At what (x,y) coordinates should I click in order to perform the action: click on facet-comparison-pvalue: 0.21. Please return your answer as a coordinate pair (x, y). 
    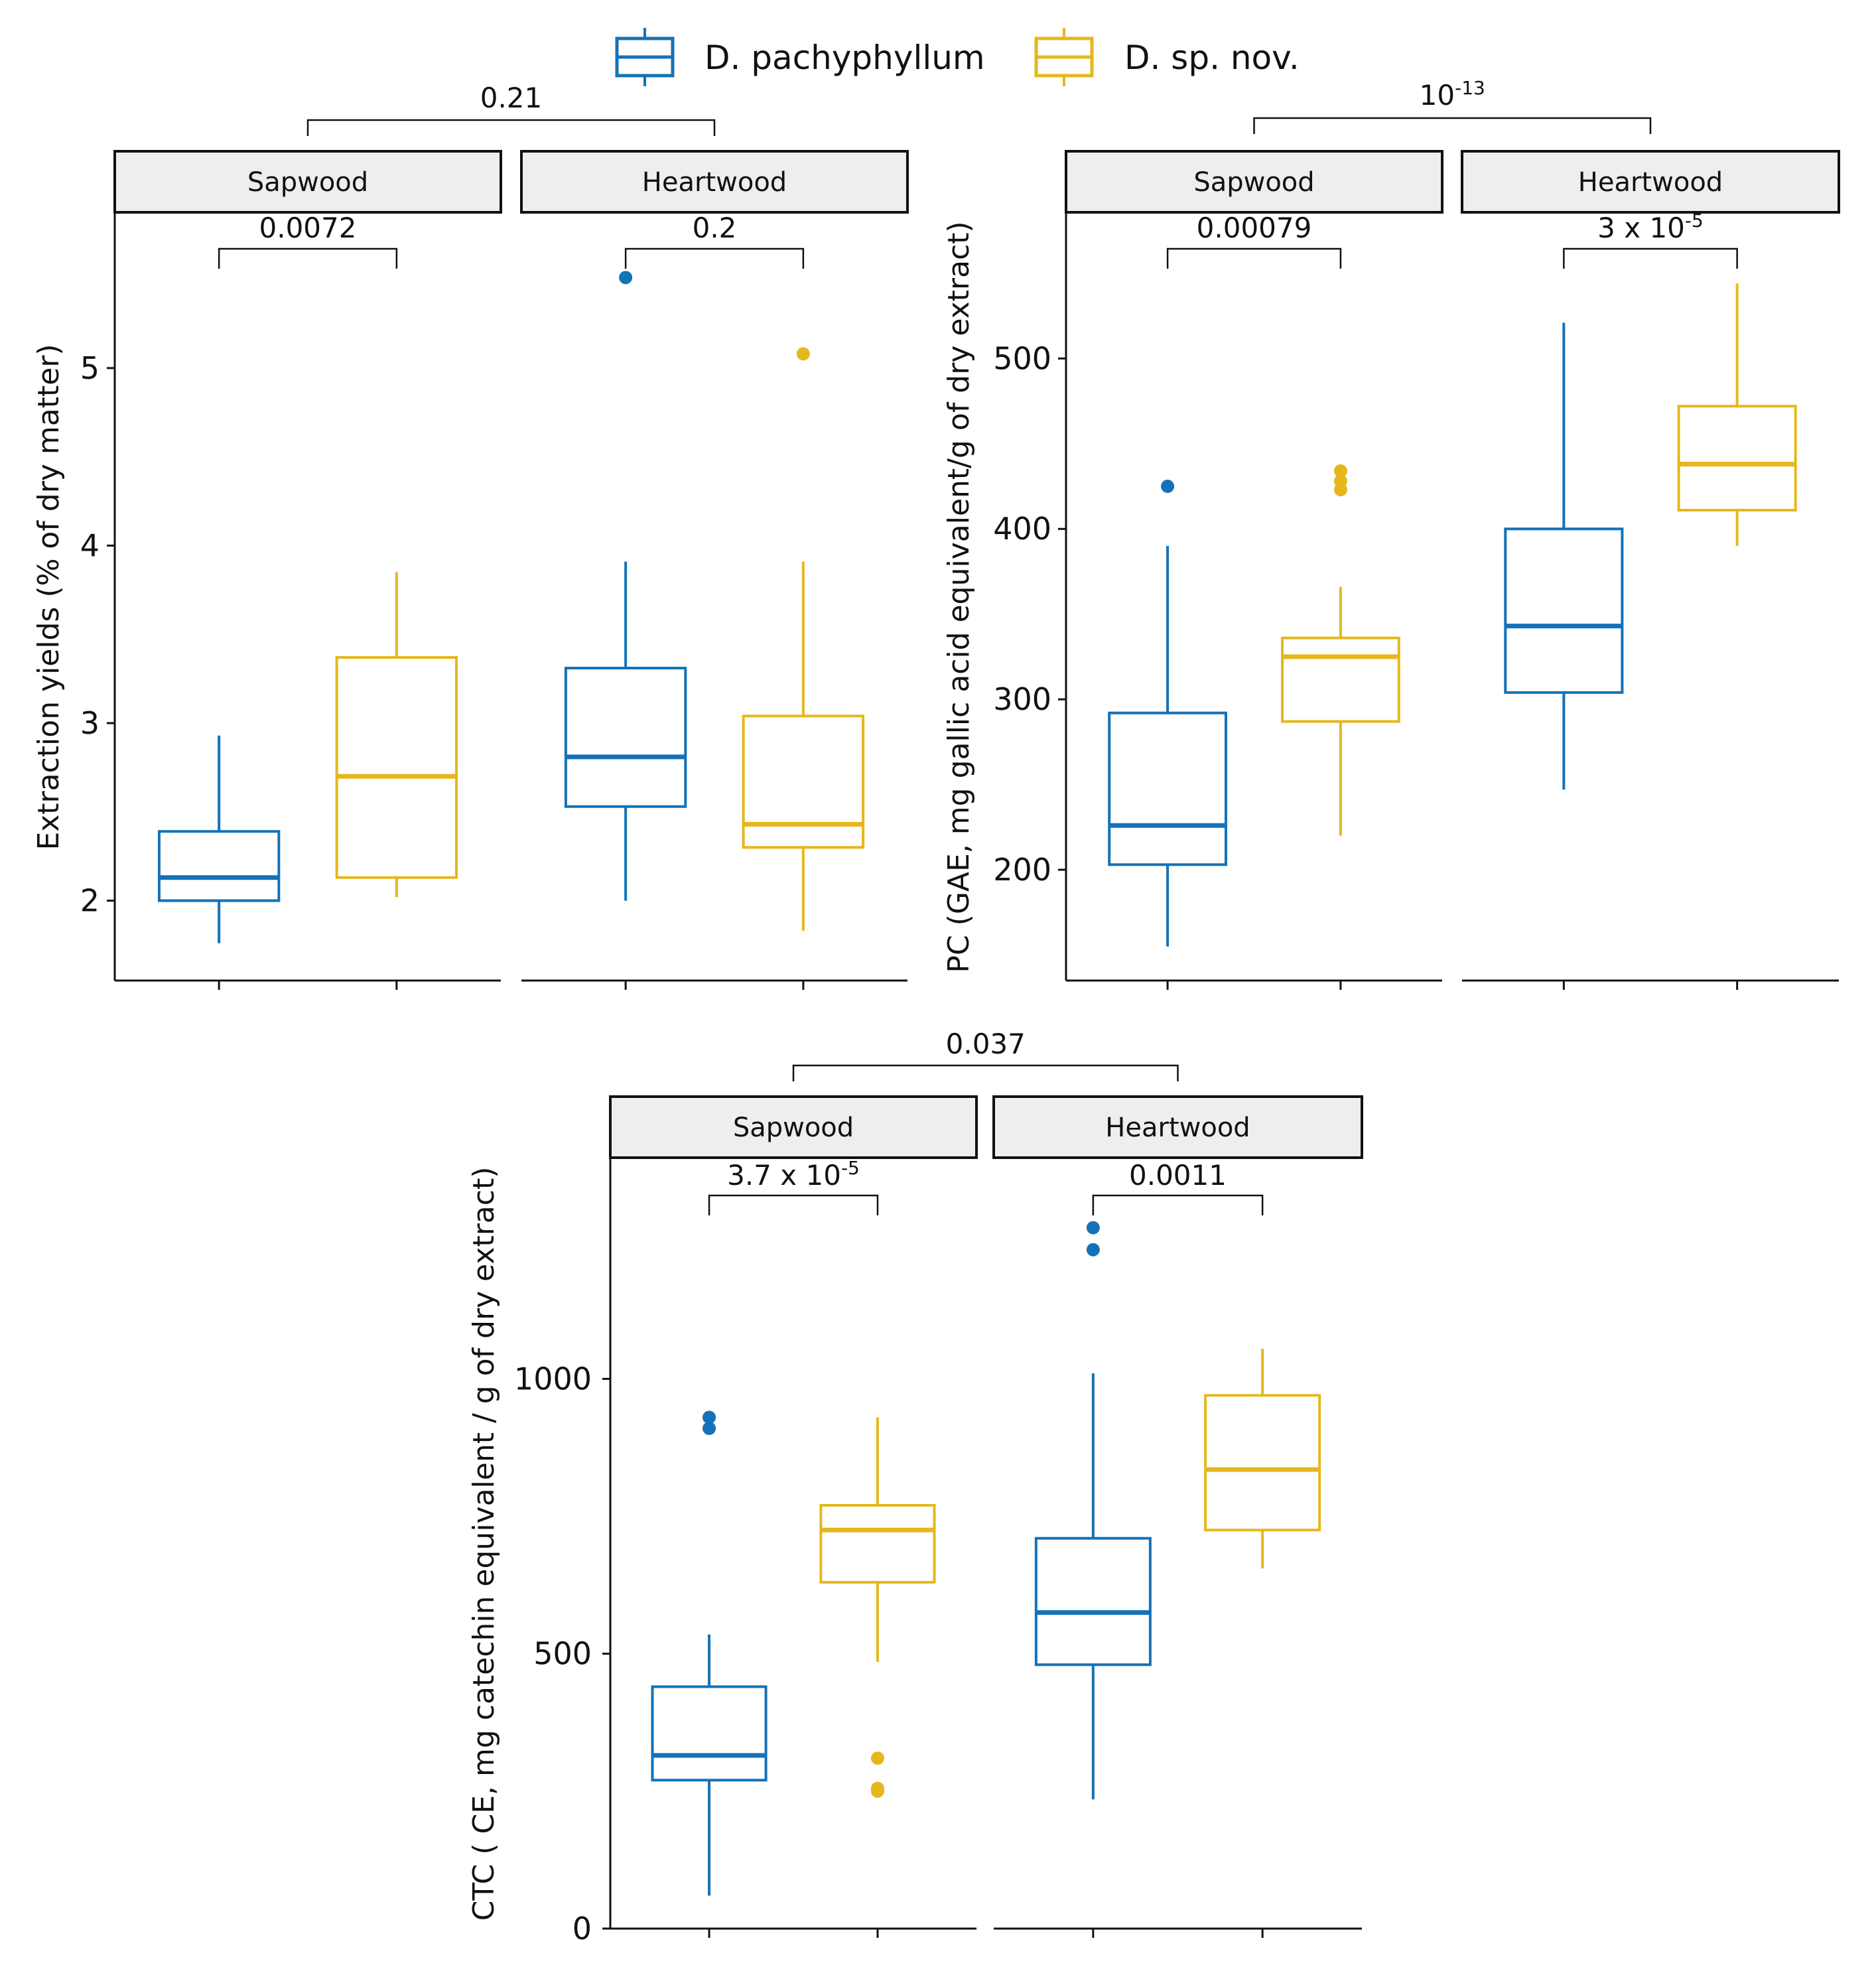
    Looking at the image, I should click on (511, 98).